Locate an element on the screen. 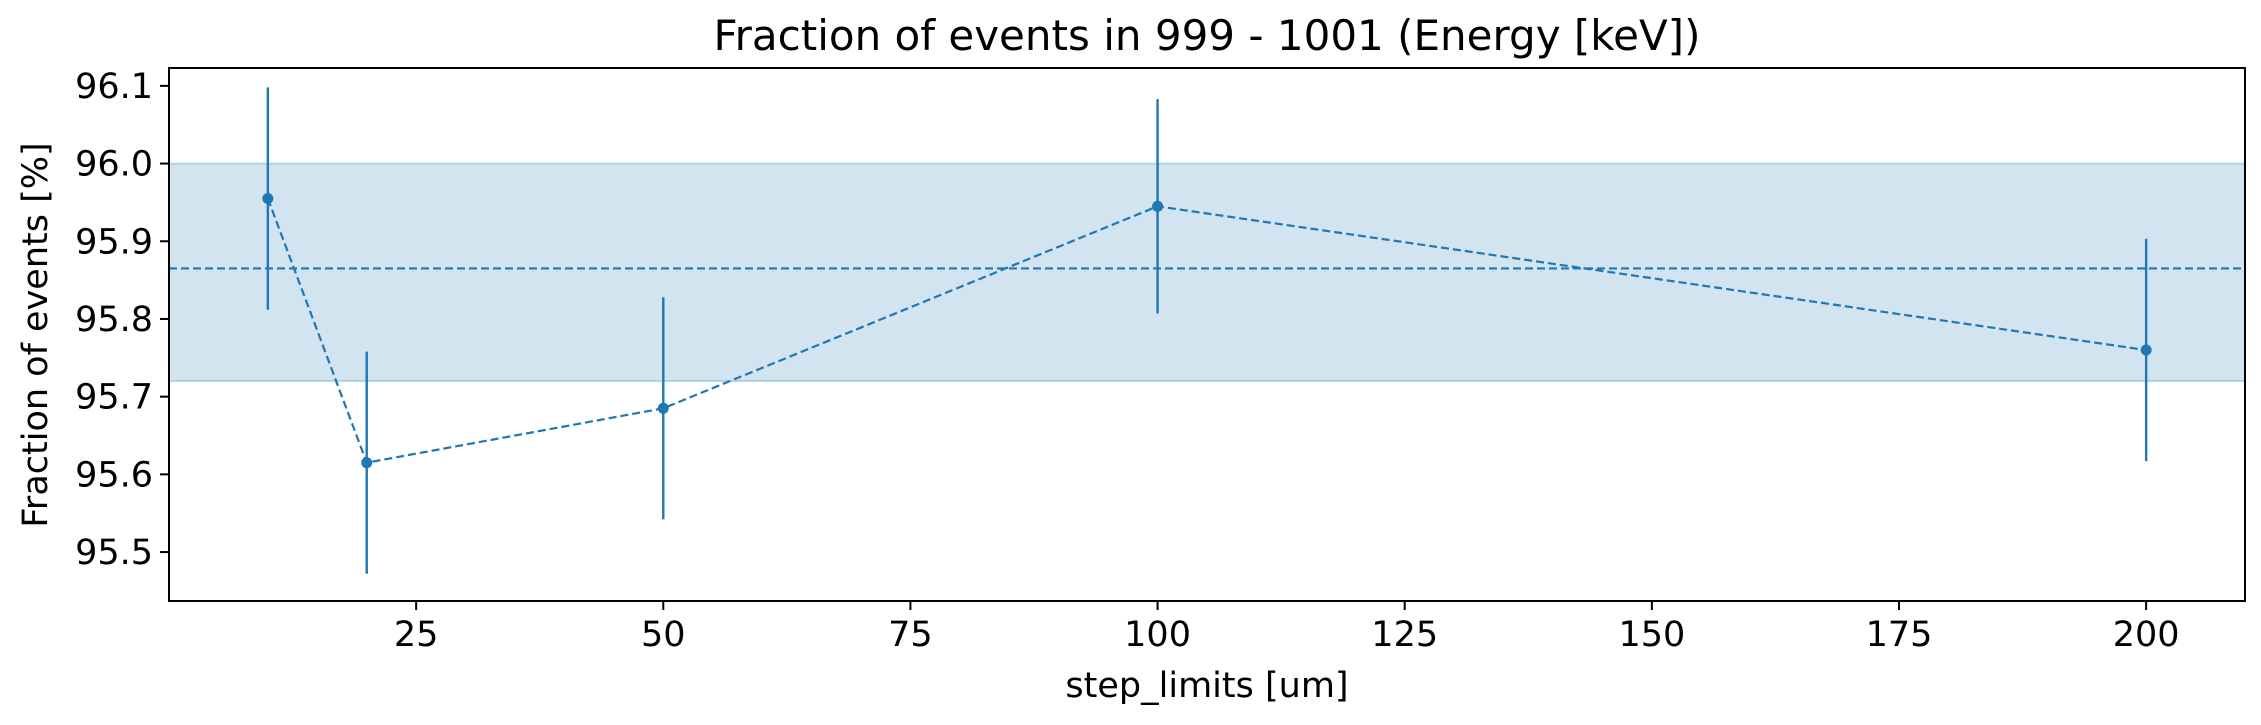 Image resolution: width=2261 pixels, height=725 pixels. x-axis: 25 50 75 100 125 150 175 200 is located at coordinates (1287, 628).